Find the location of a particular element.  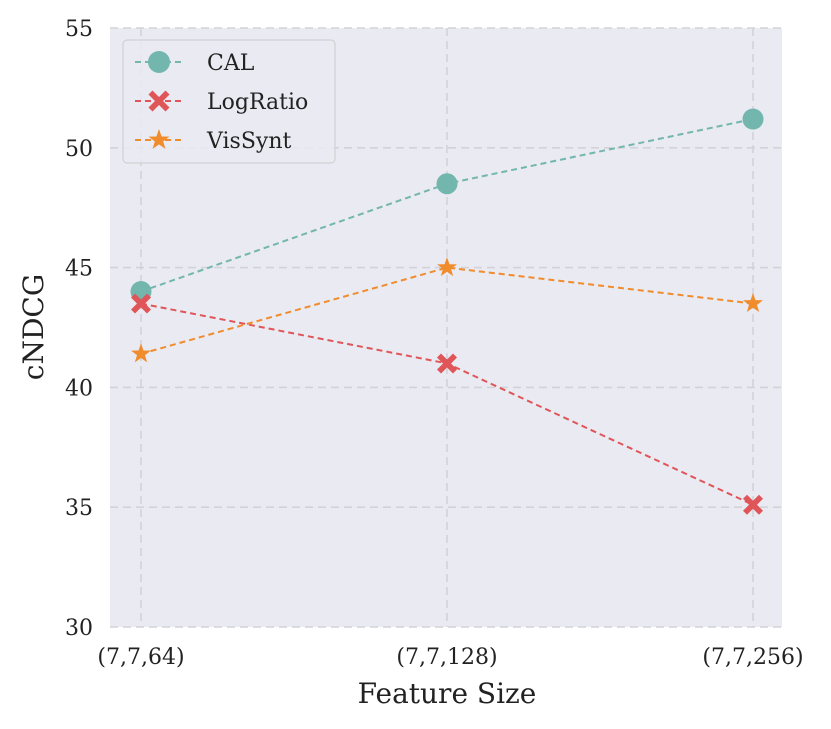

legend-label: CAL is located at coordinates (231, 63).